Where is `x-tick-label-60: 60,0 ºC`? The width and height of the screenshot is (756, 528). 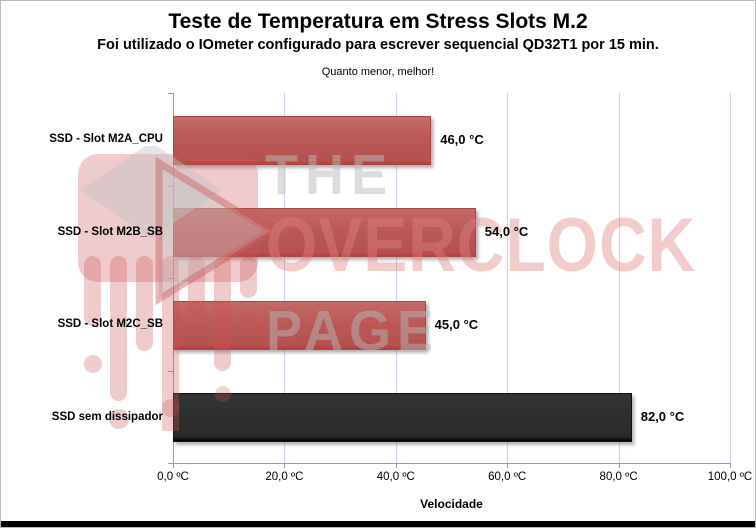
x-tick-label-60: 60,0 ºC is located at coordinates (507, 477).